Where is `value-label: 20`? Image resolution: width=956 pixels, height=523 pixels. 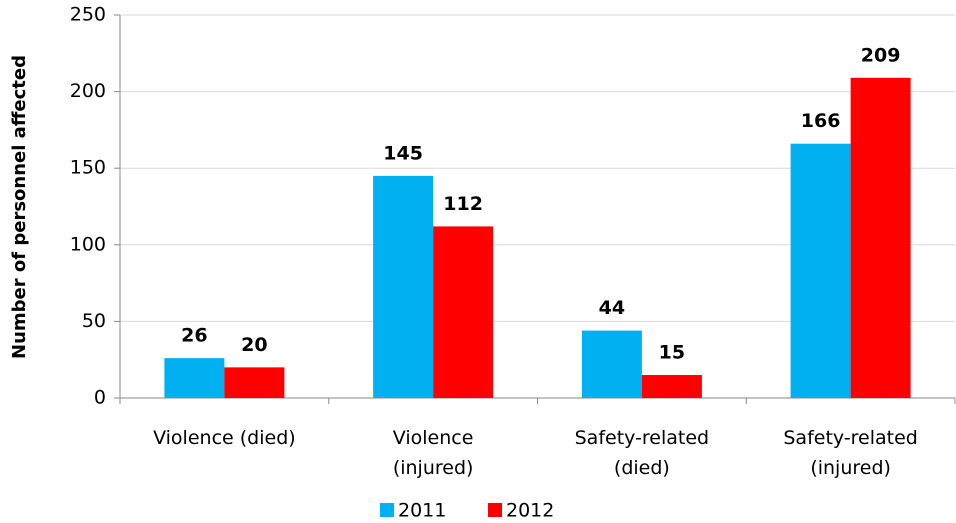 value-label: 20 is located at coordinates (254, 345).